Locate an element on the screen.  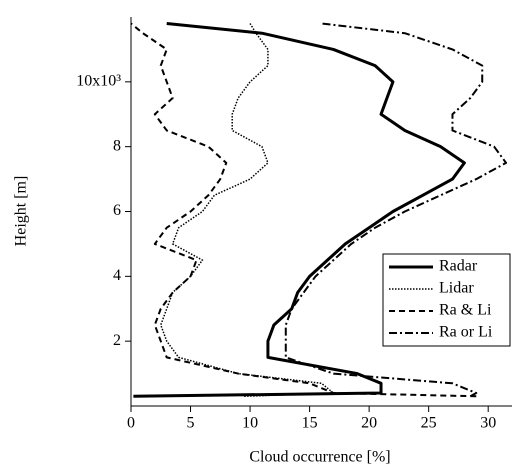
y-tick-label: 4 is located at coordinates (117, 275).